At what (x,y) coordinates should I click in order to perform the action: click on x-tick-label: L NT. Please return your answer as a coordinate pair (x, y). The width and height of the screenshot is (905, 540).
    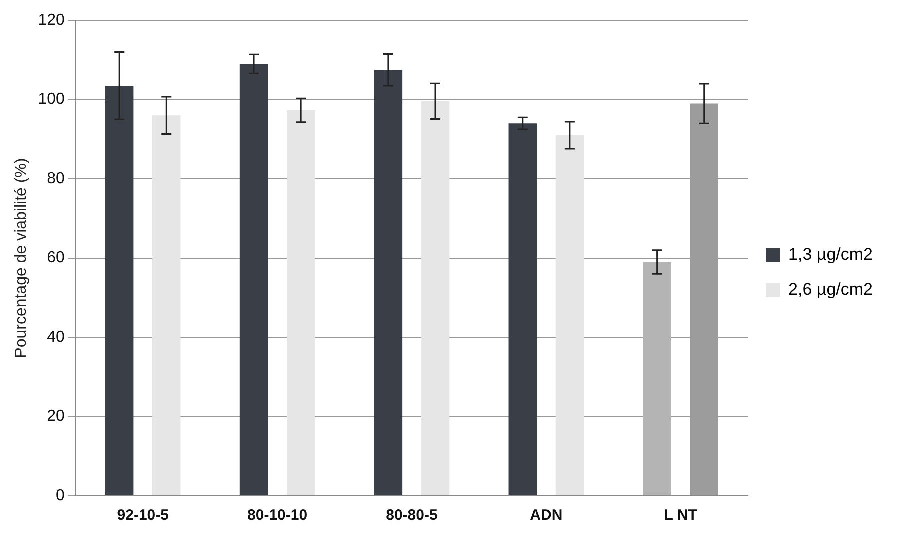
    Looking at the image, I should click on (681, 515).